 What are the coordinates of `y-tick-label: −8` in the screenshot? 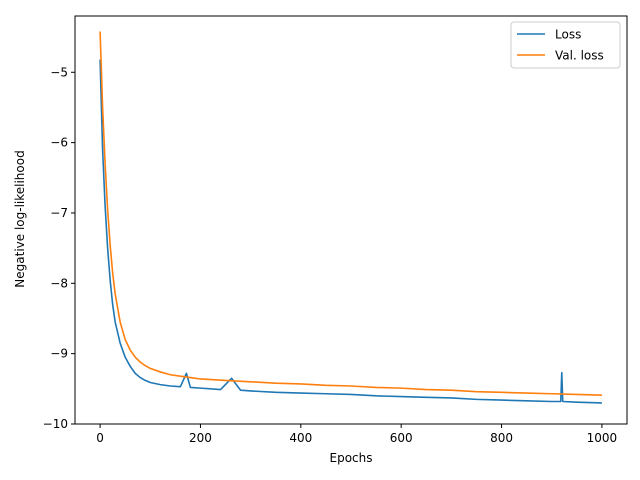 It's located at (59, 283).